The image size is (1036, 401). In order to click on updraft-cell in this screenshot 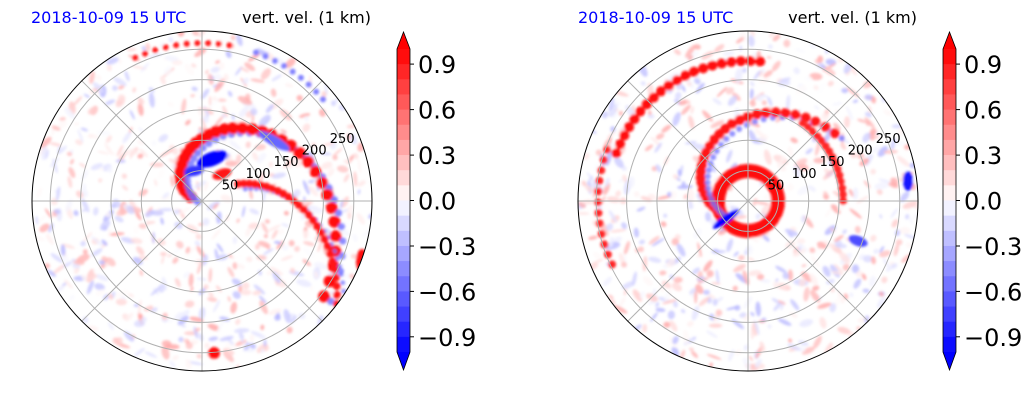, I will do `click(214, 353)`.